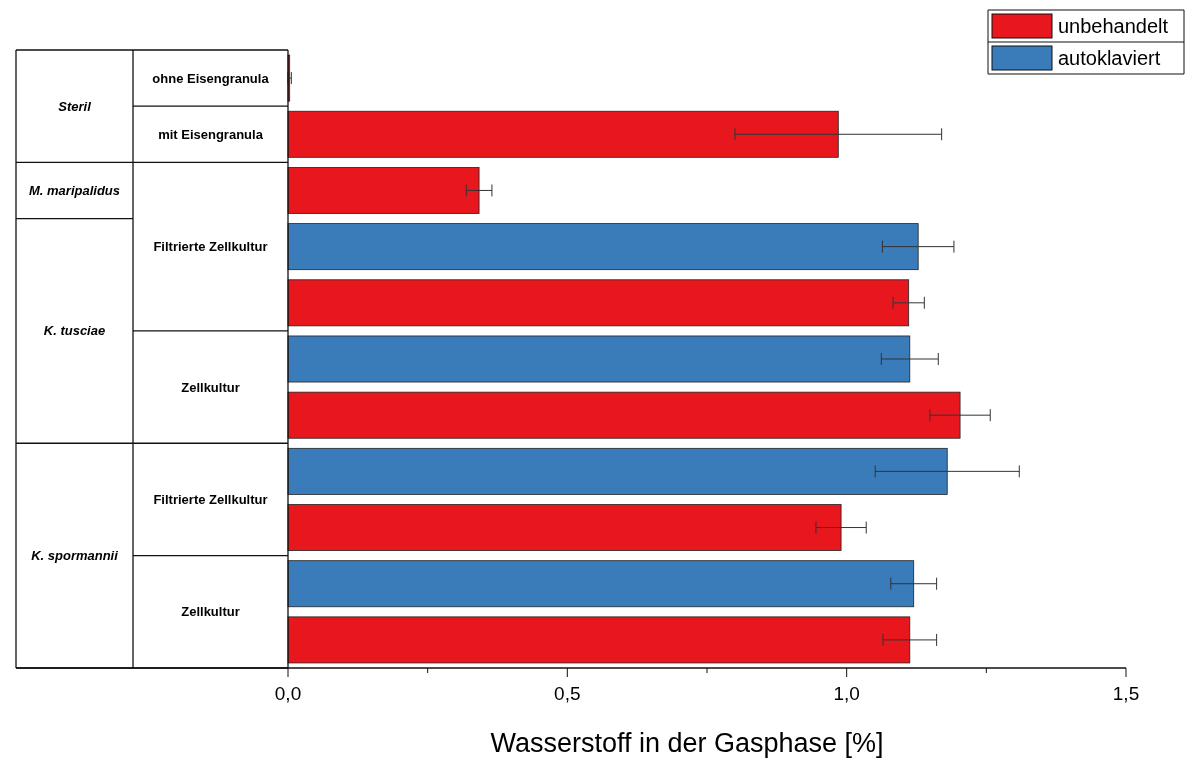 The image size is (1196, 762). Describe the element at coordinates (567, 693) in the screenshot. I see `x-tick-label: 0,5` at that location.